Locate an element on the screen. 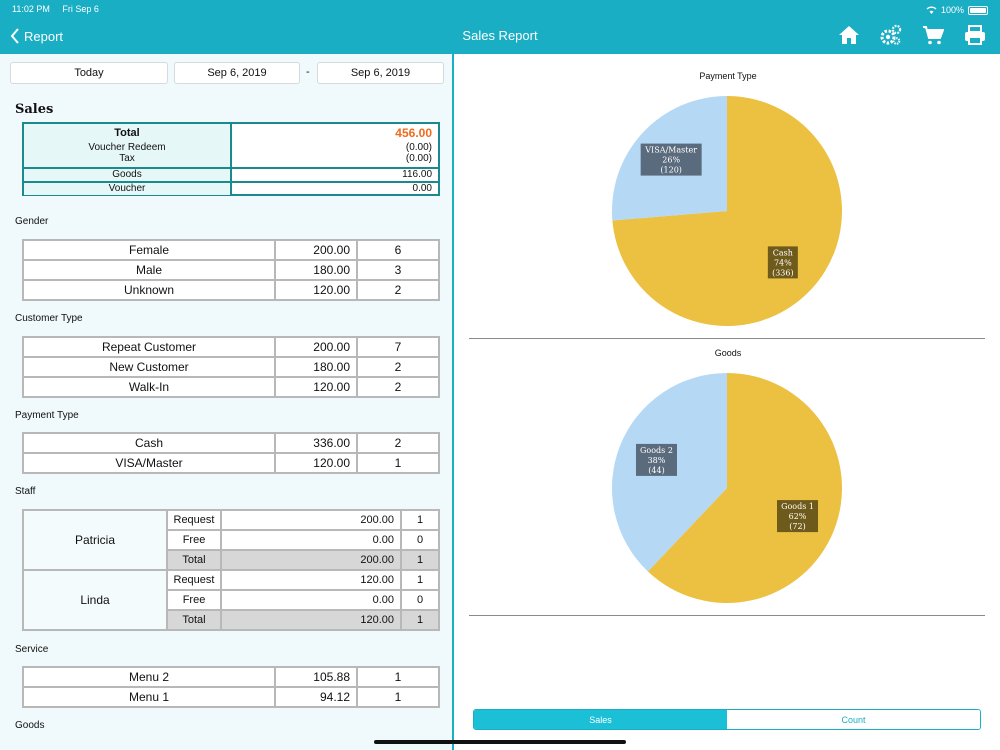  page-title: Sales Report is located at coordinates (500, 35).